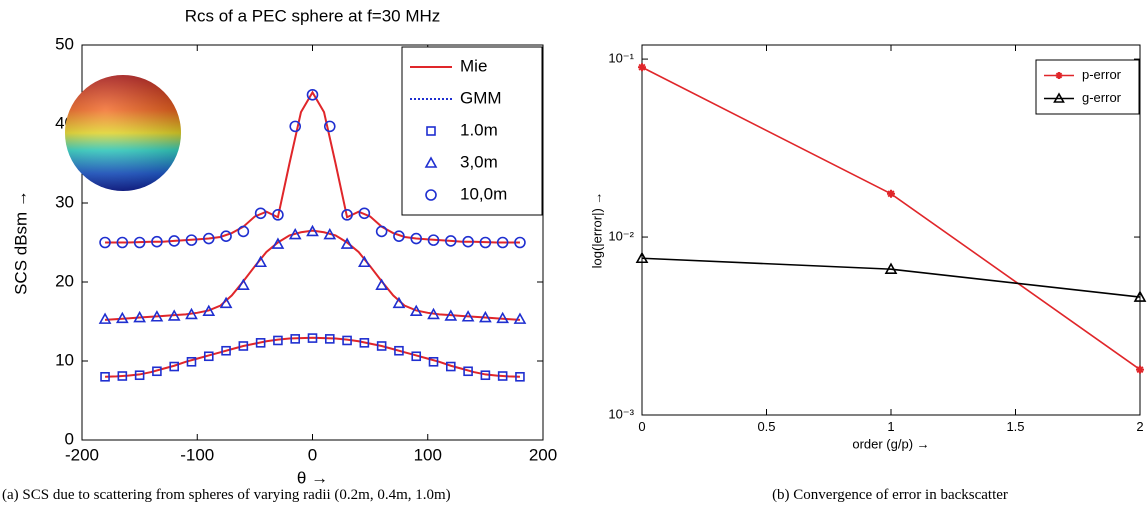 The width and height of the screenshot is (1148, 528). What do you see at coordinates (543, 455) in the screenshot?
I see `x-tick-label: 200` at bounding box center [543, 455].